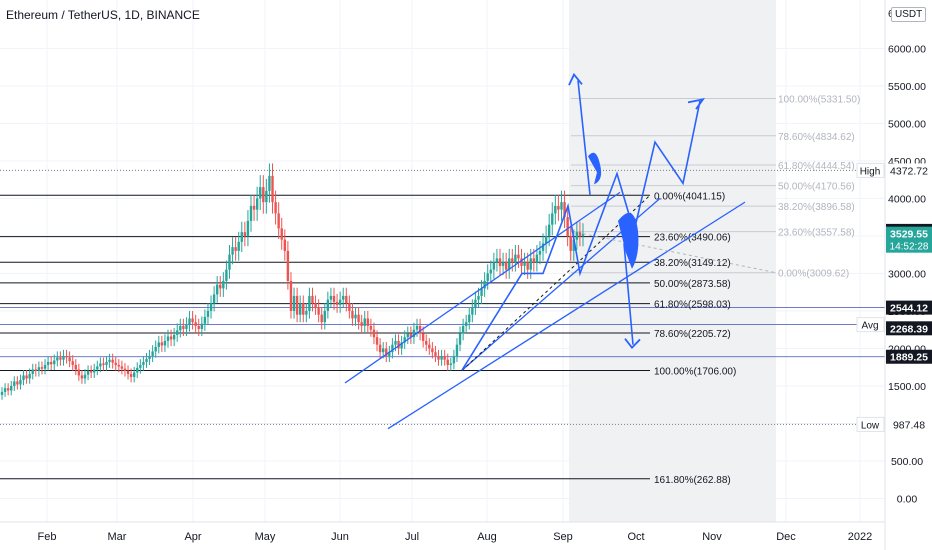  Describe the element at coordinates (265, 537) in the screenshot. I see `x-tick-label: May` at that location.